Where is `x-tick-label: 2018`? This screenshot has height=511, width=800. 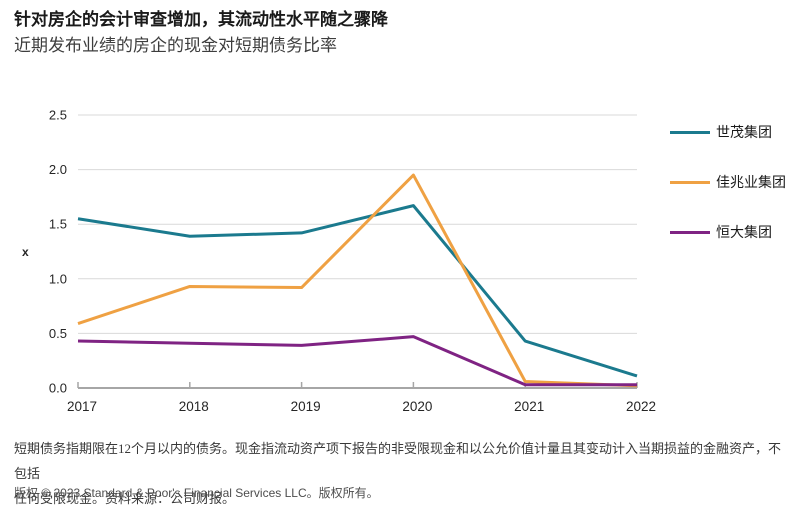 x-tick-label: 2018 is located at coordinates (194, 406).